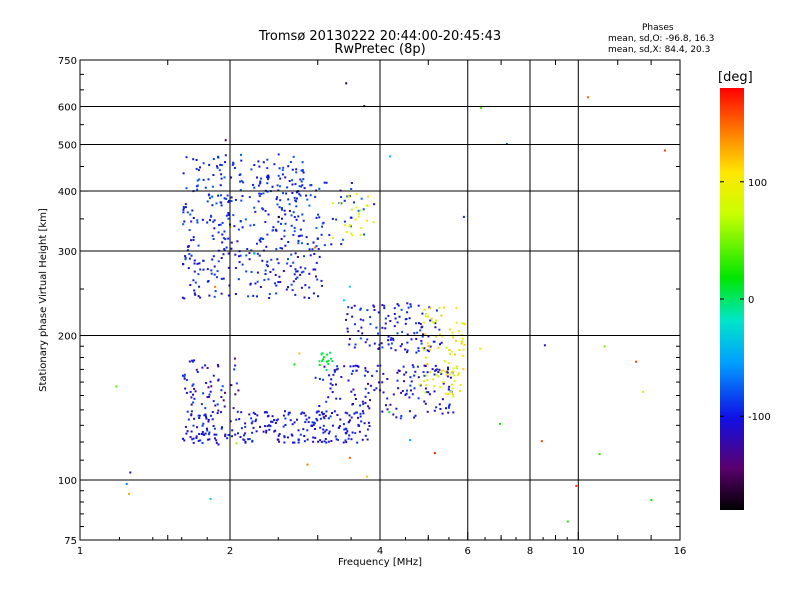 The image size is (800, 600). Describe the element at coordinates (745, 300) in the screenshot. I see `colorbar-ticks: -100 0 100` at that location.